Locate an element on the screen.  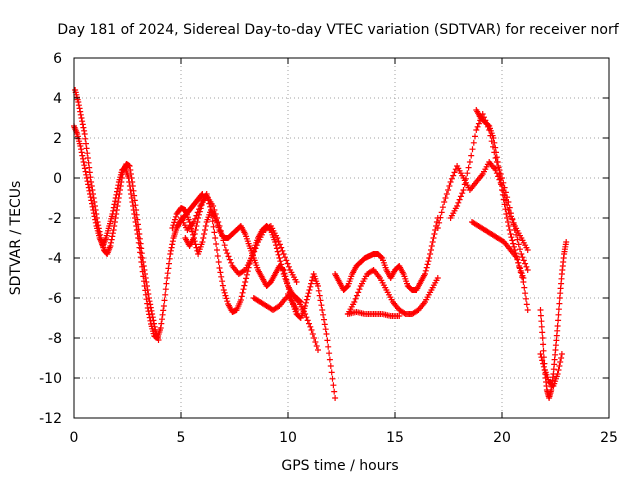
y-tick-label: -10 is located at coordinates (50, 379).